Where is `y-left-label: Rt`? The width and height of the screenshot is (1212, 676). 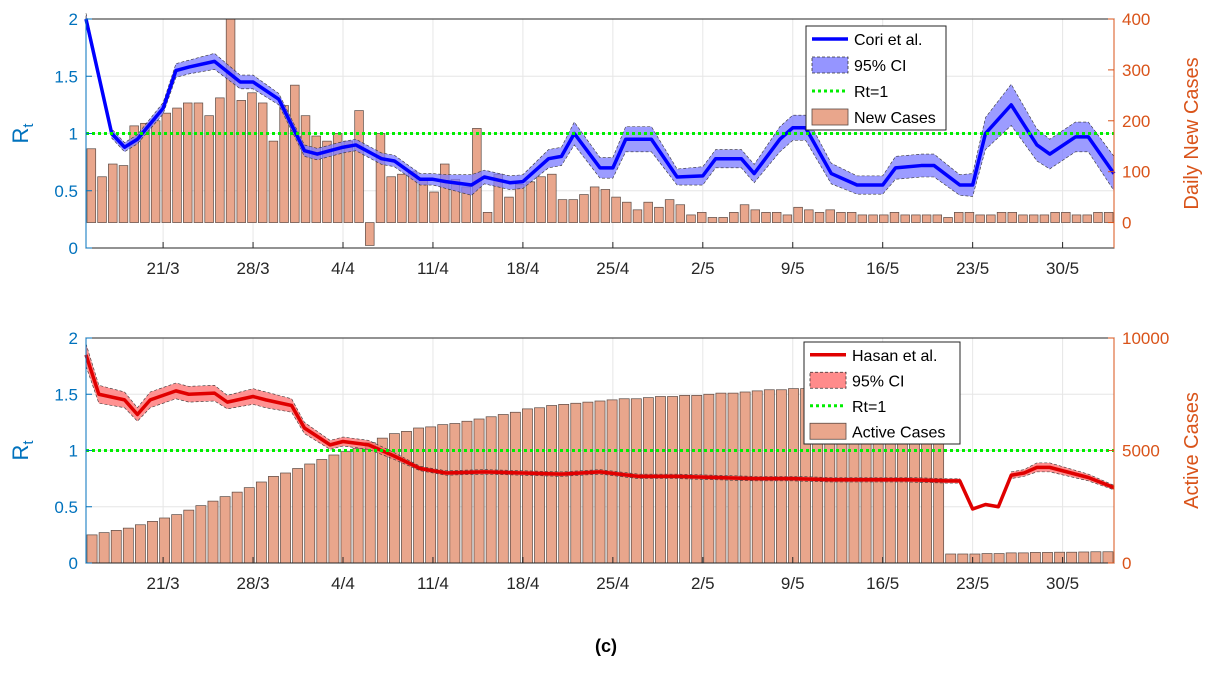 y-left-label: Rt is located at coordinates (22, 450).